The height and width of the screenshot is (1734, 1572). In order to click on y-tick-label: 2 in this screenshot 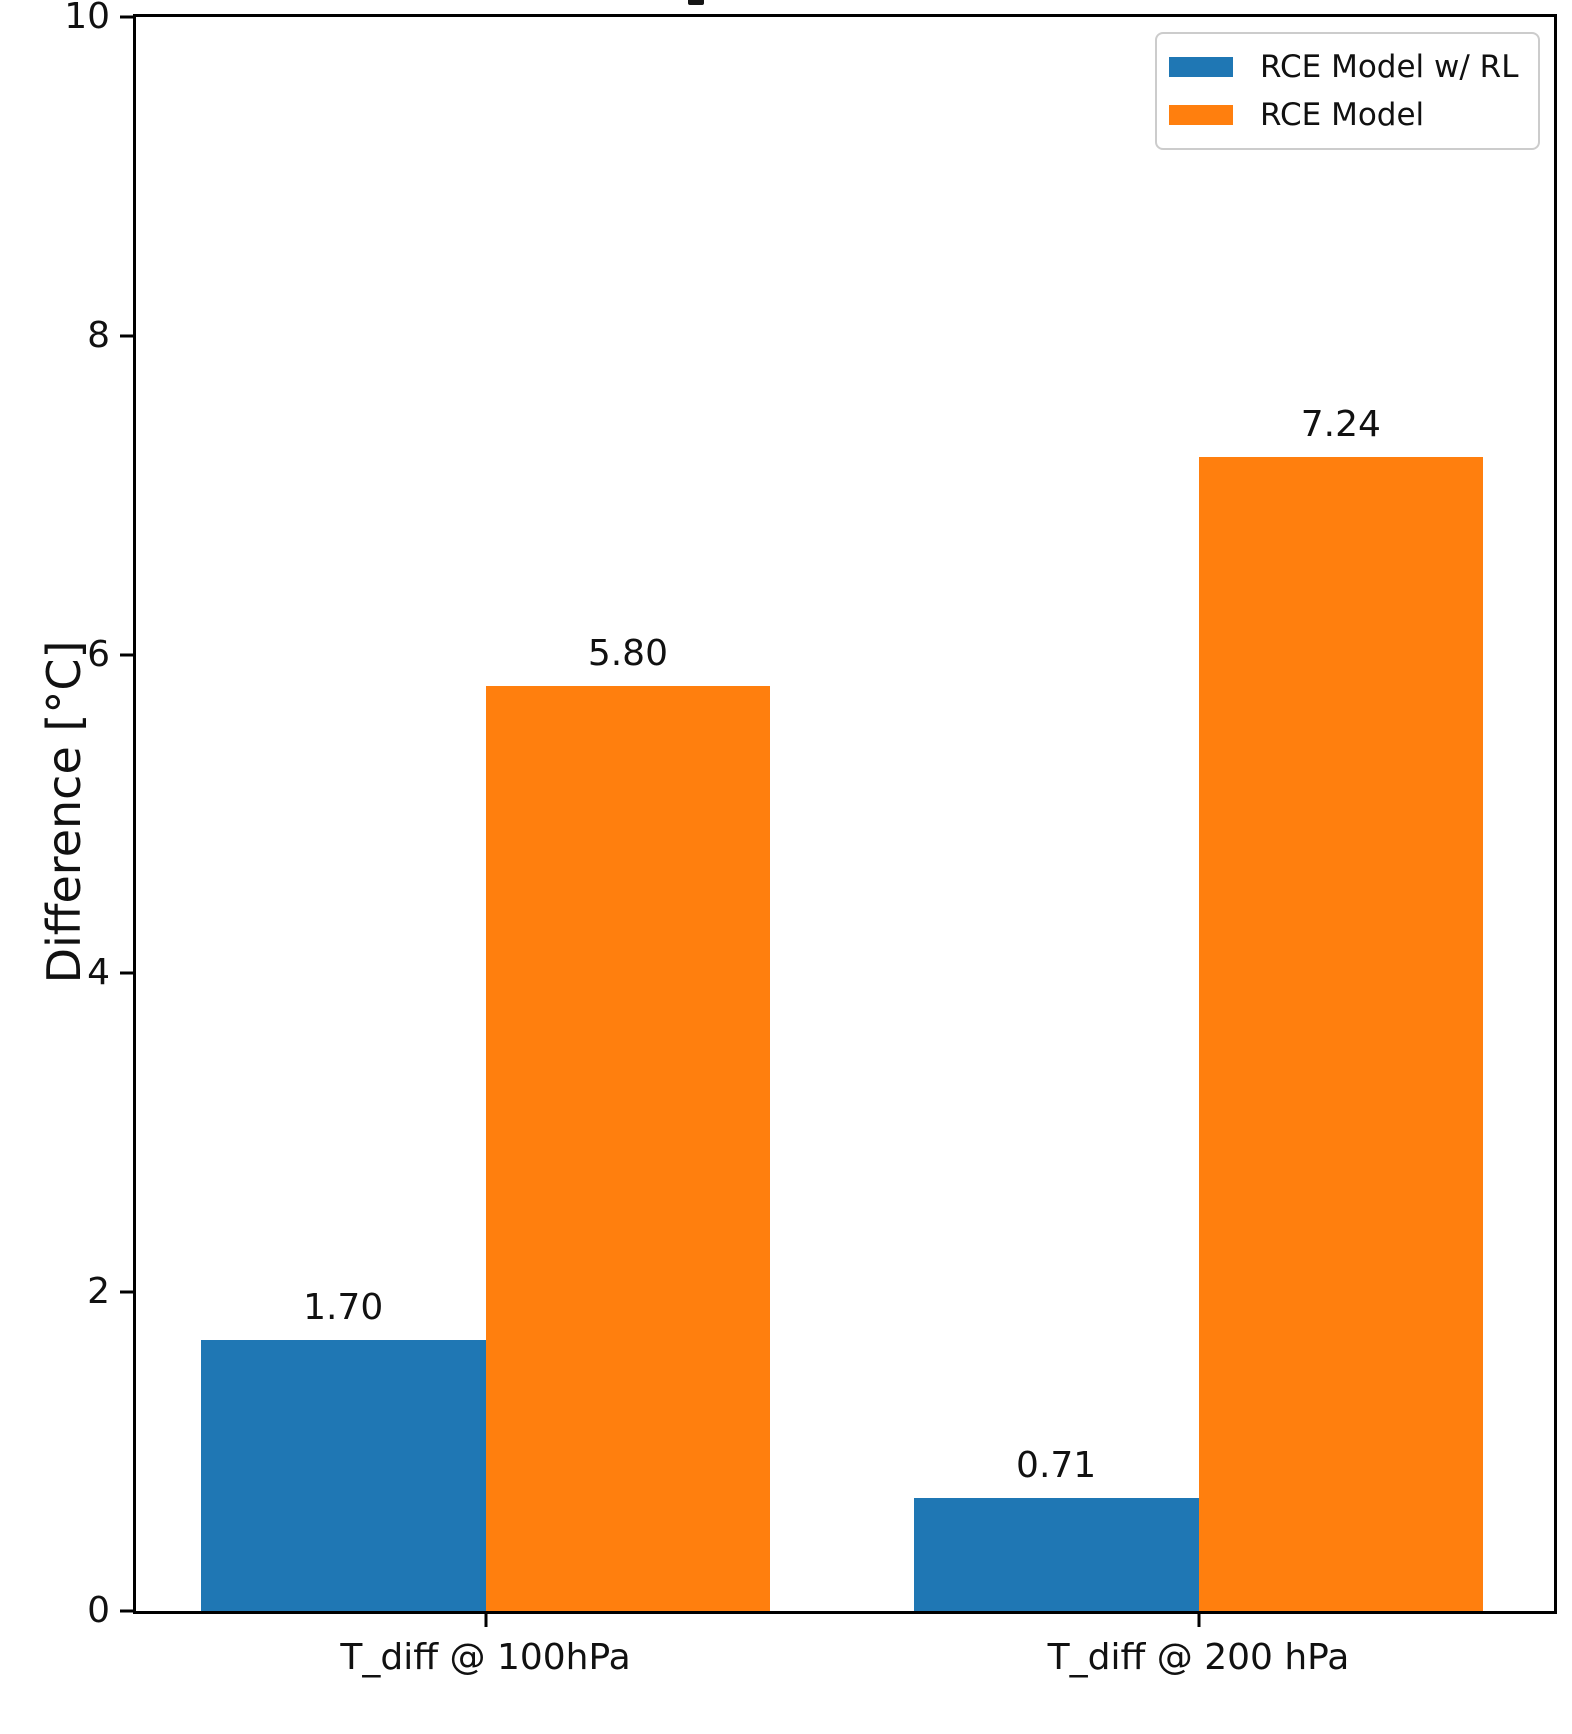, I will do `click(98, 1292)`.